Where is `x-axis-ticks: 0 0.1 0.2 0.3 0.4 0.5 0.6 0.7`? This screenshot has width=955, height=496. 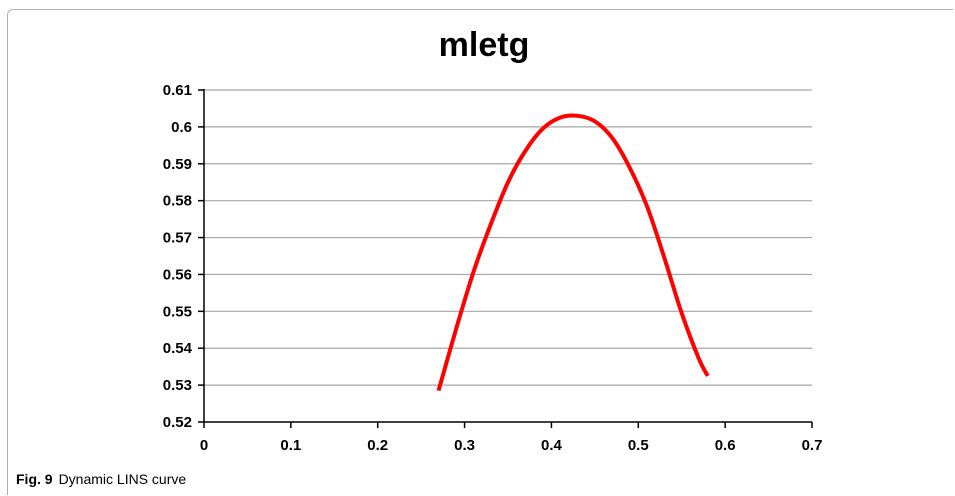 x-axis-ticks: 0 0.1 0.2 0.3 0.4 0.5 0.6 0.7 is located at coordinates (511, 438).